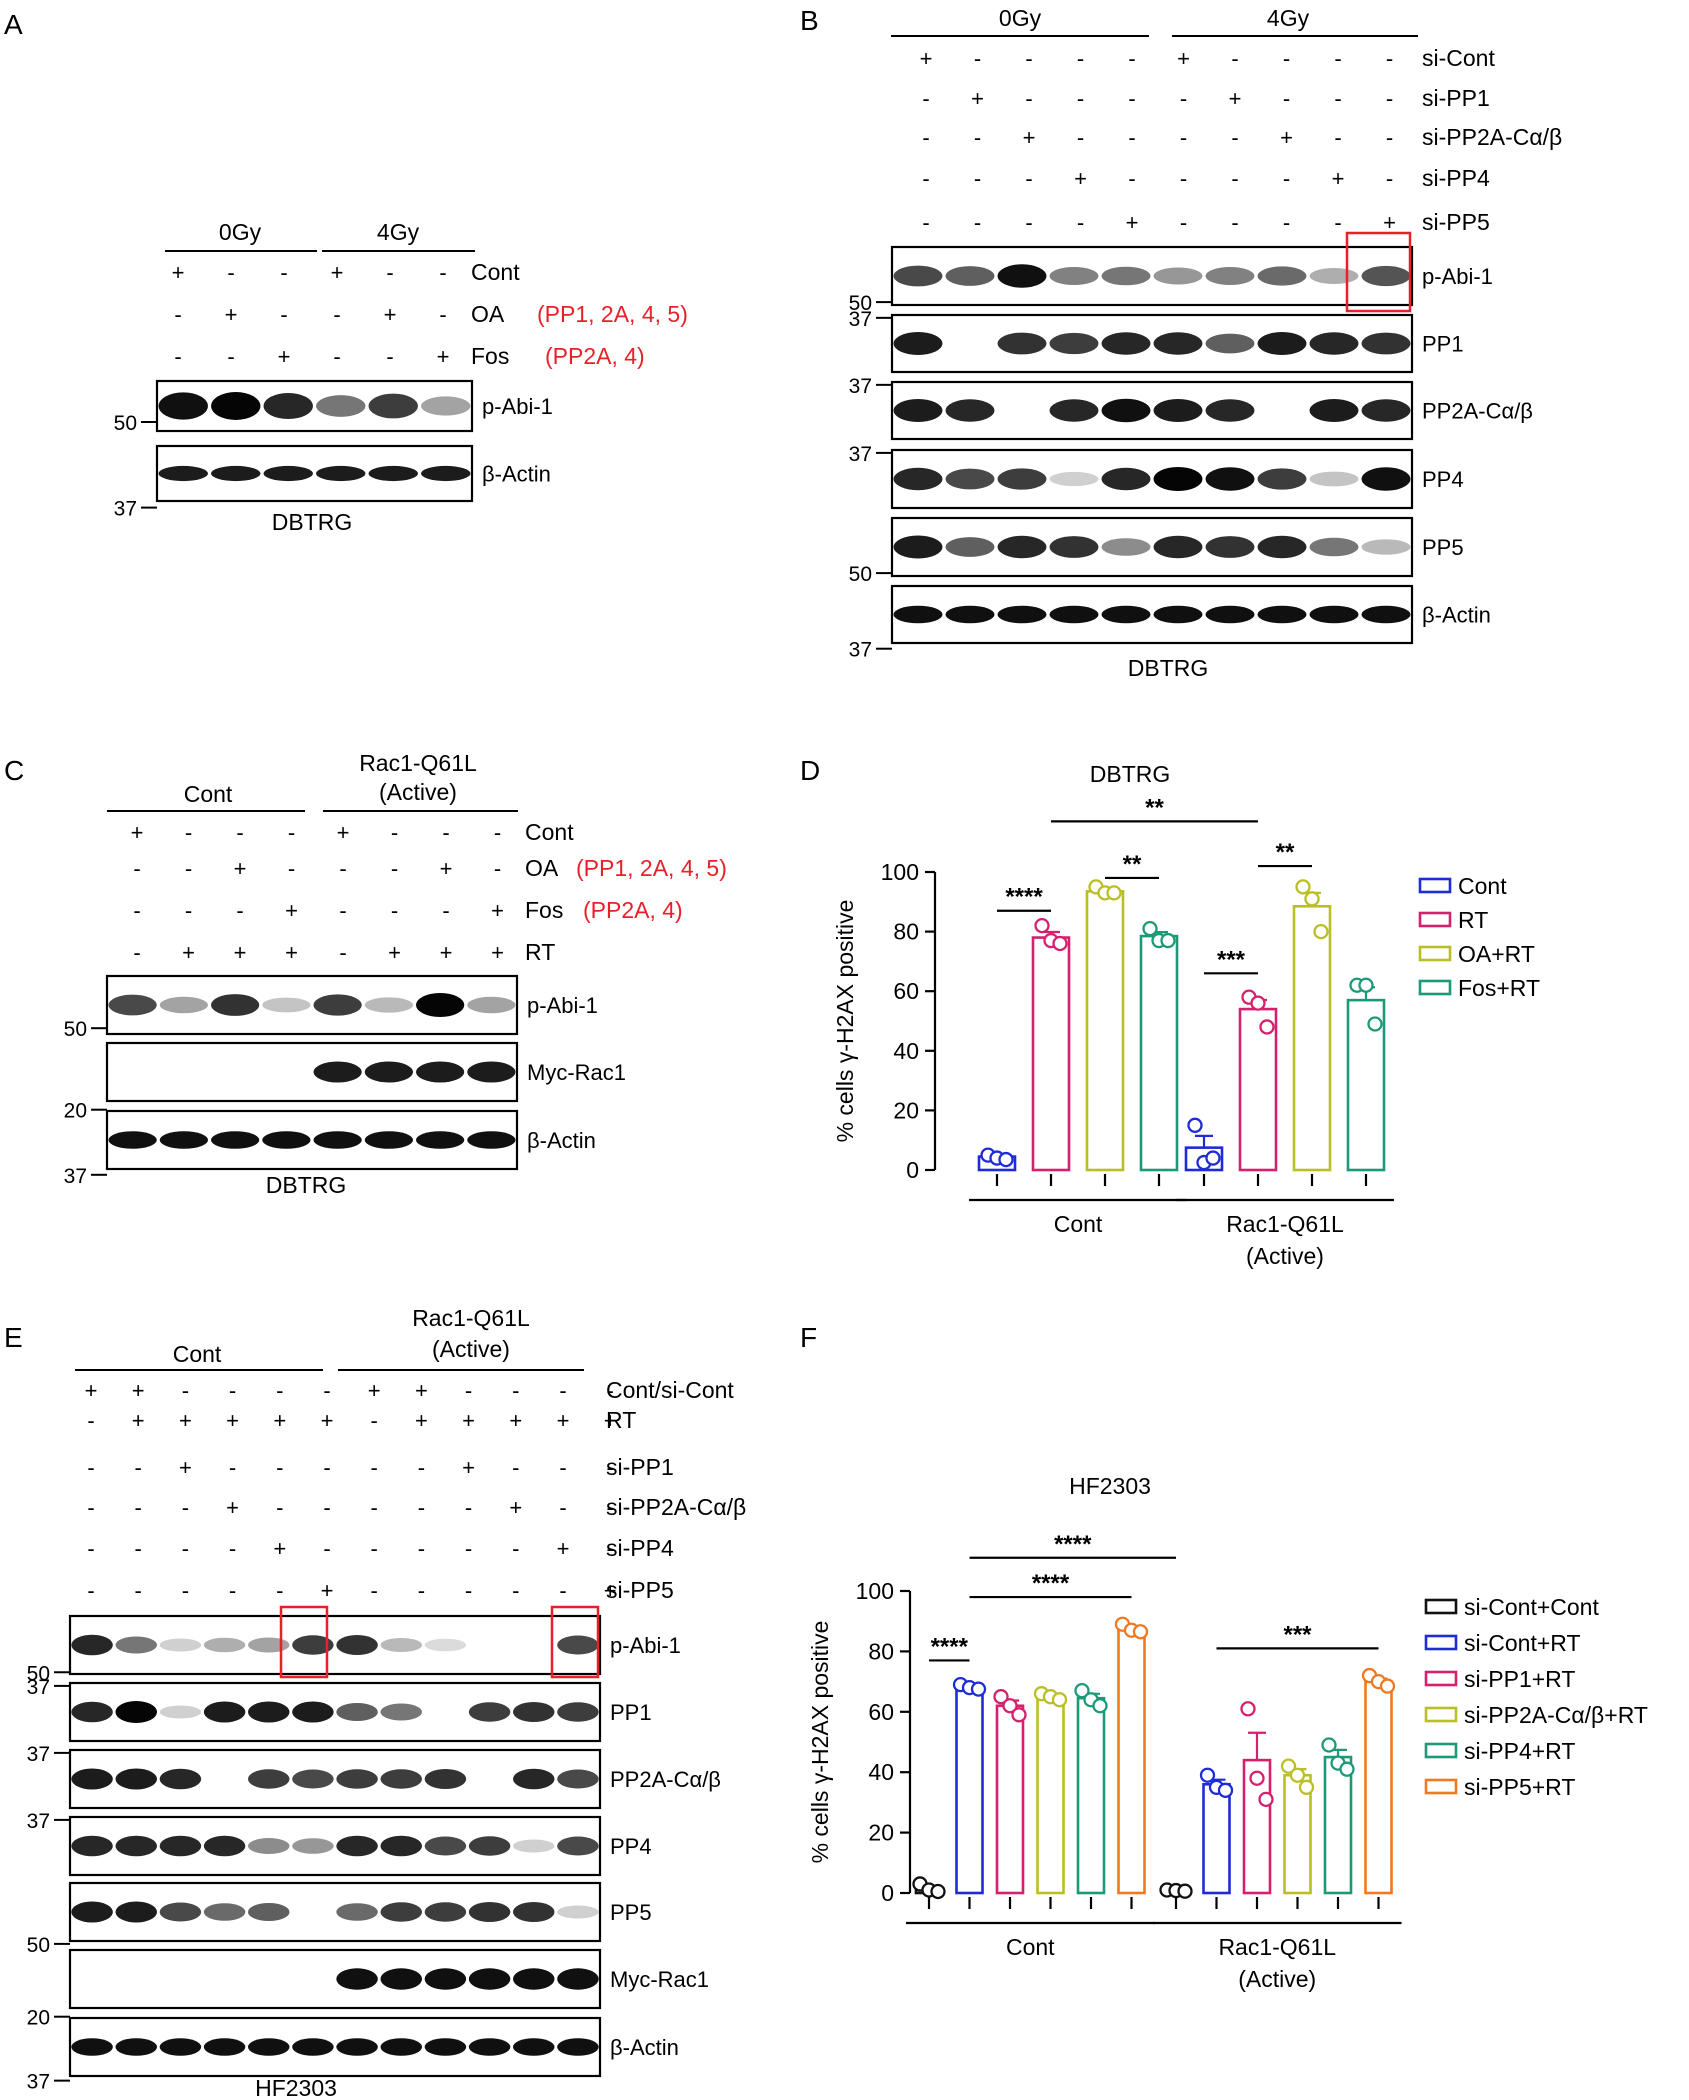 This screenshot has height=2100, width=1689. What do you see at coordinates (1378, 272) in the screenshot?
I see `highlight-box` at bounding box center [1378, 272].